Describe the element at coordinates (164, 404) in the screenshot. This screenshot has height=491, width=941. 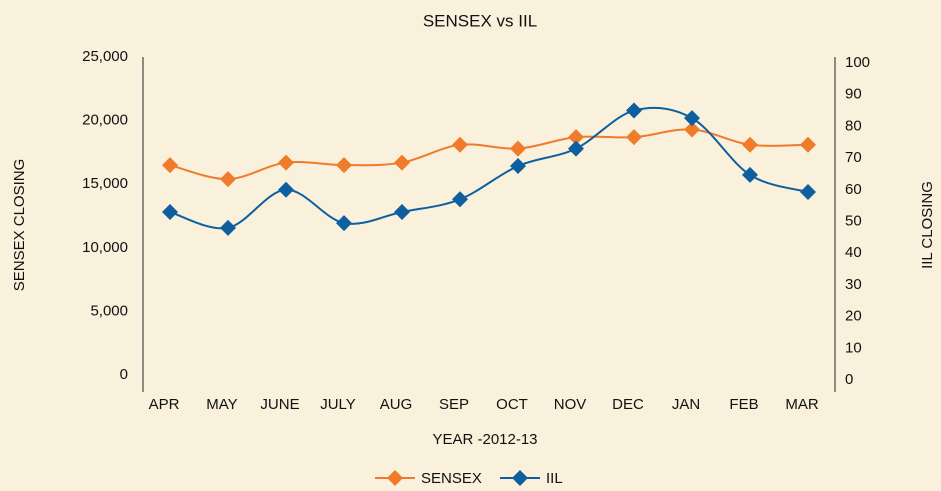
I see `x-tick-label: APR` at that location.